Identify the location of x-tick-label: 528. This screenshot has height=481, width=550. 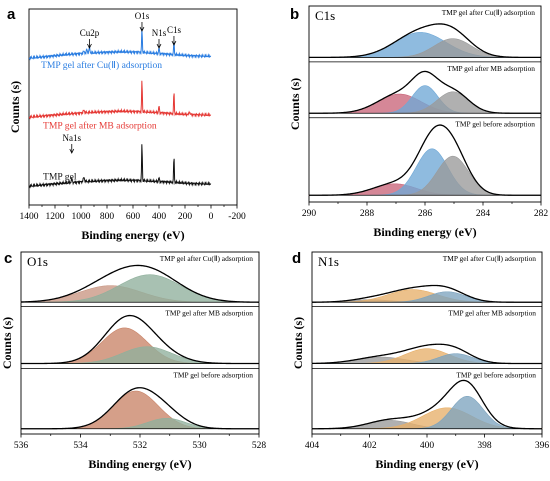
(259, 446).